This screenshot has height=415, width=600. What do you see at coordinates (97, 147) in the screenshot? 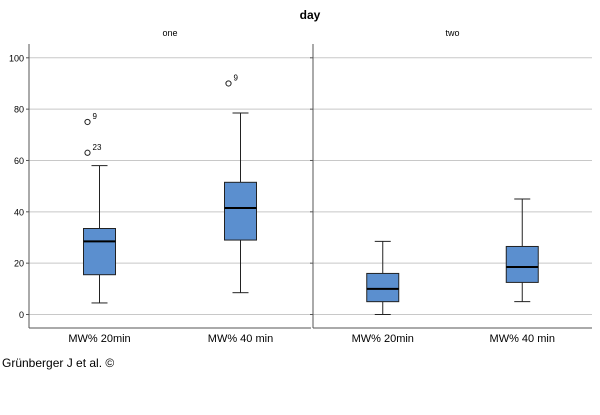
I see `outlier-label: 23` at bounding box center [97, 147].